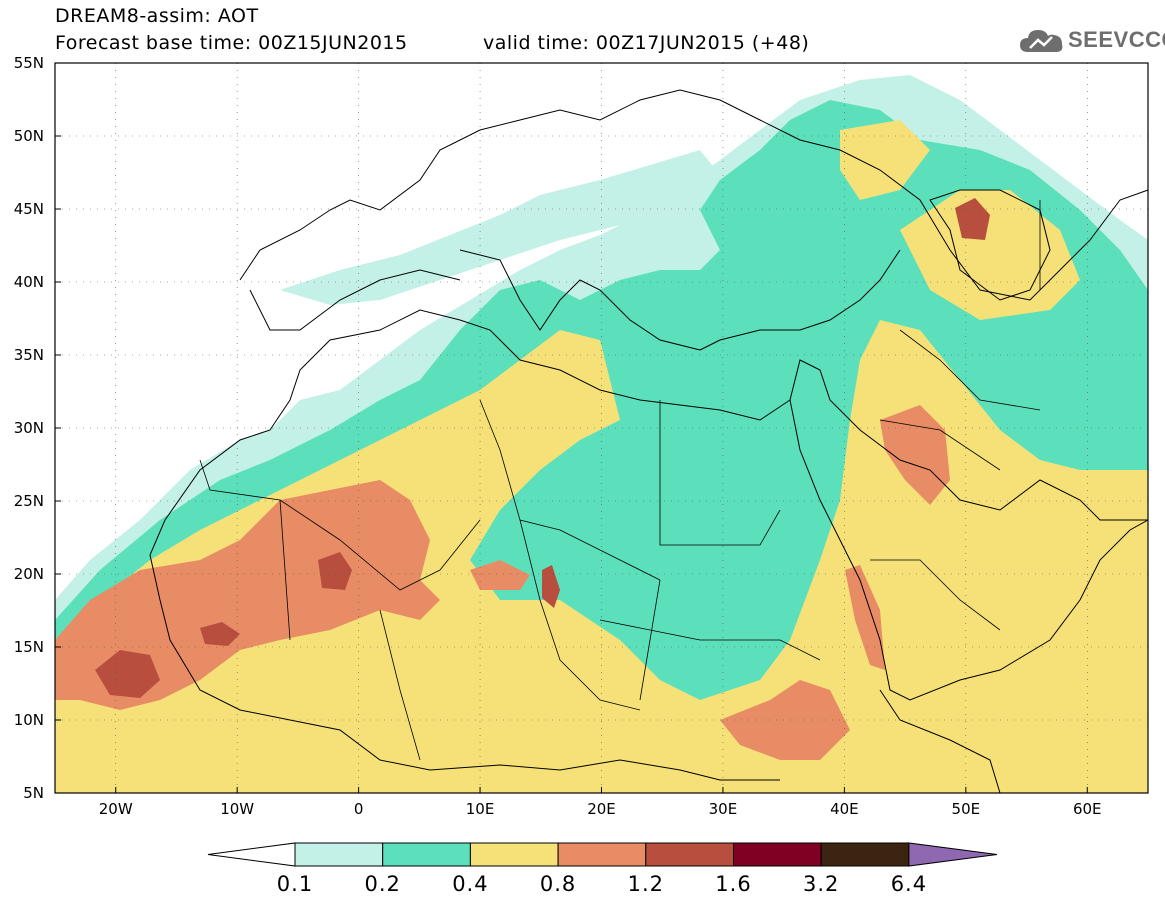 The width and height of the screenshot is (1165, 905). I want to click on aot-contour-1.2-caspian, so click(972, 219).